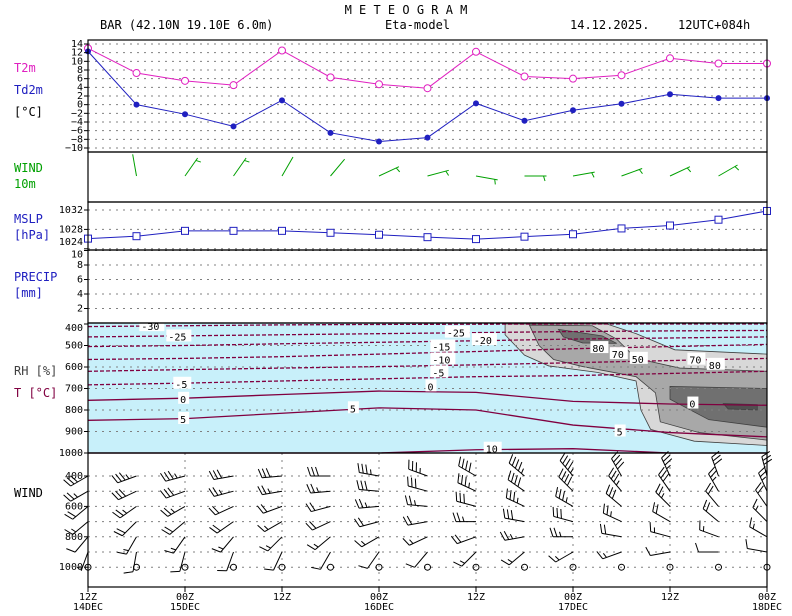 This screenshot has width=792, height=616. I want to click on isotherm-label-group: -25, so click(178, 336).